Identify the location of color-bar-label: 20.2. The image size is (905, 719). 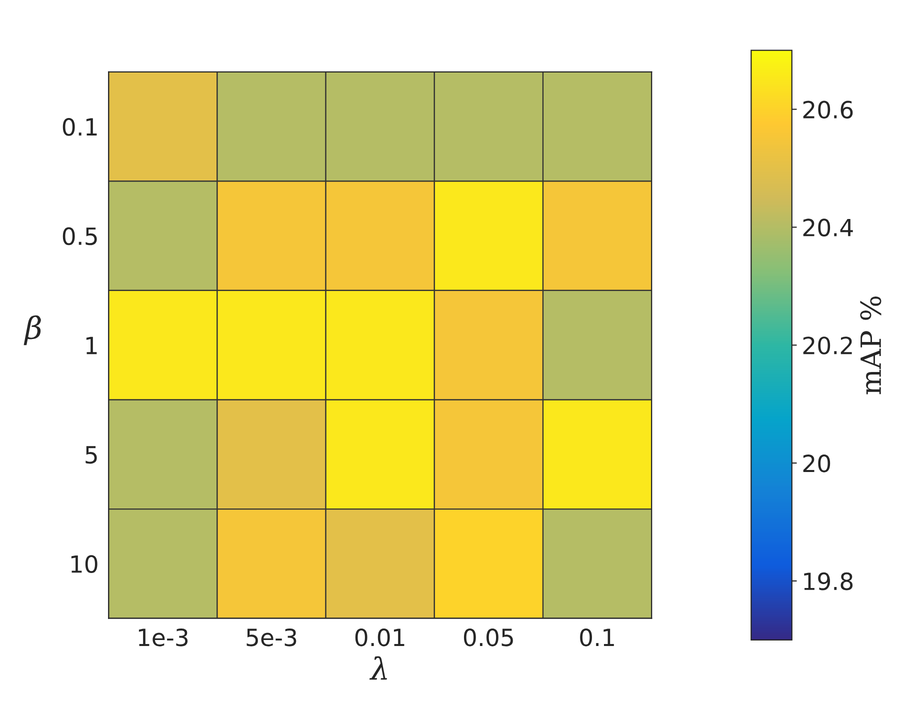
(827, 345).